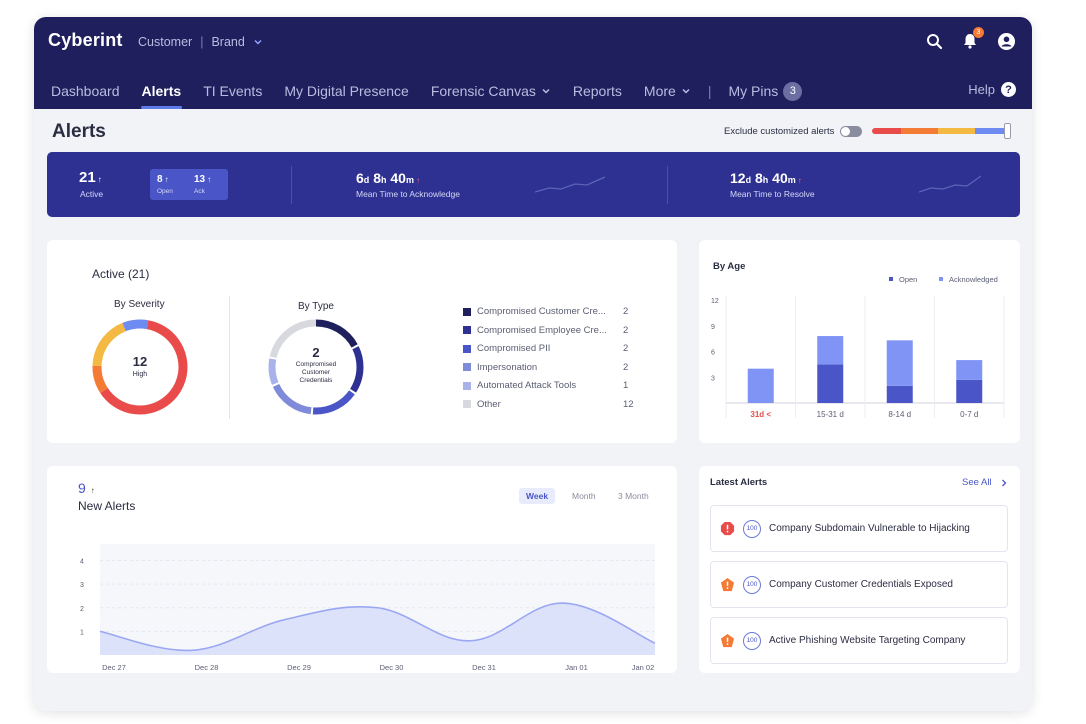 This screenshot has width=1086, height=724. Describe the element at coordinates (160, 179) in the screenshot. I see `open-value: 8` at that location.